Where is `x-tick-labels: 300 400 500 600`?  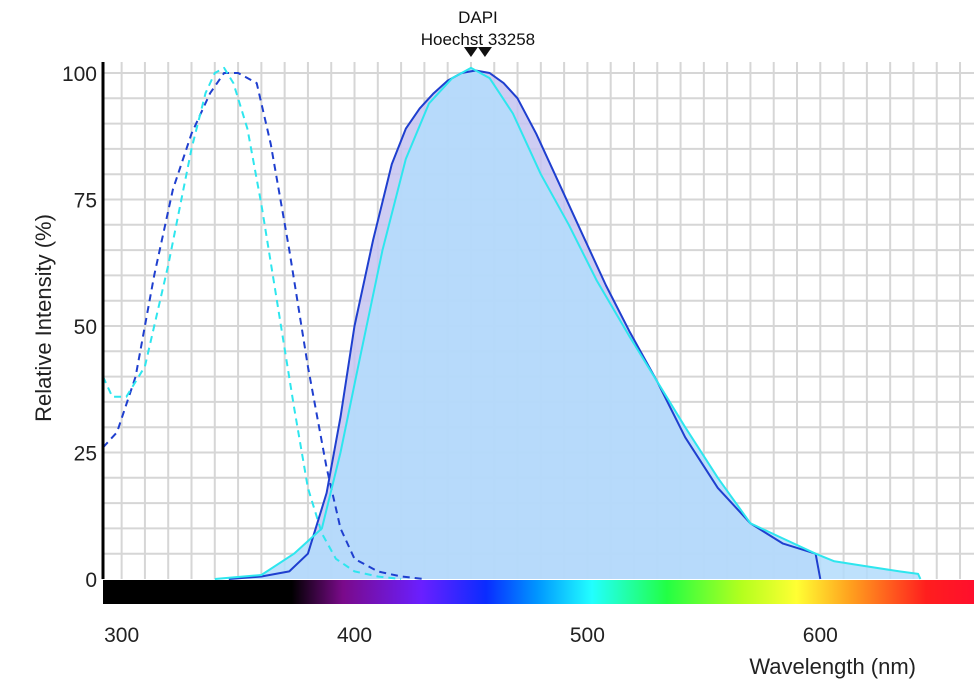
x-tick-labels: 300 400 500 600 is located at coordinates (471, 635).